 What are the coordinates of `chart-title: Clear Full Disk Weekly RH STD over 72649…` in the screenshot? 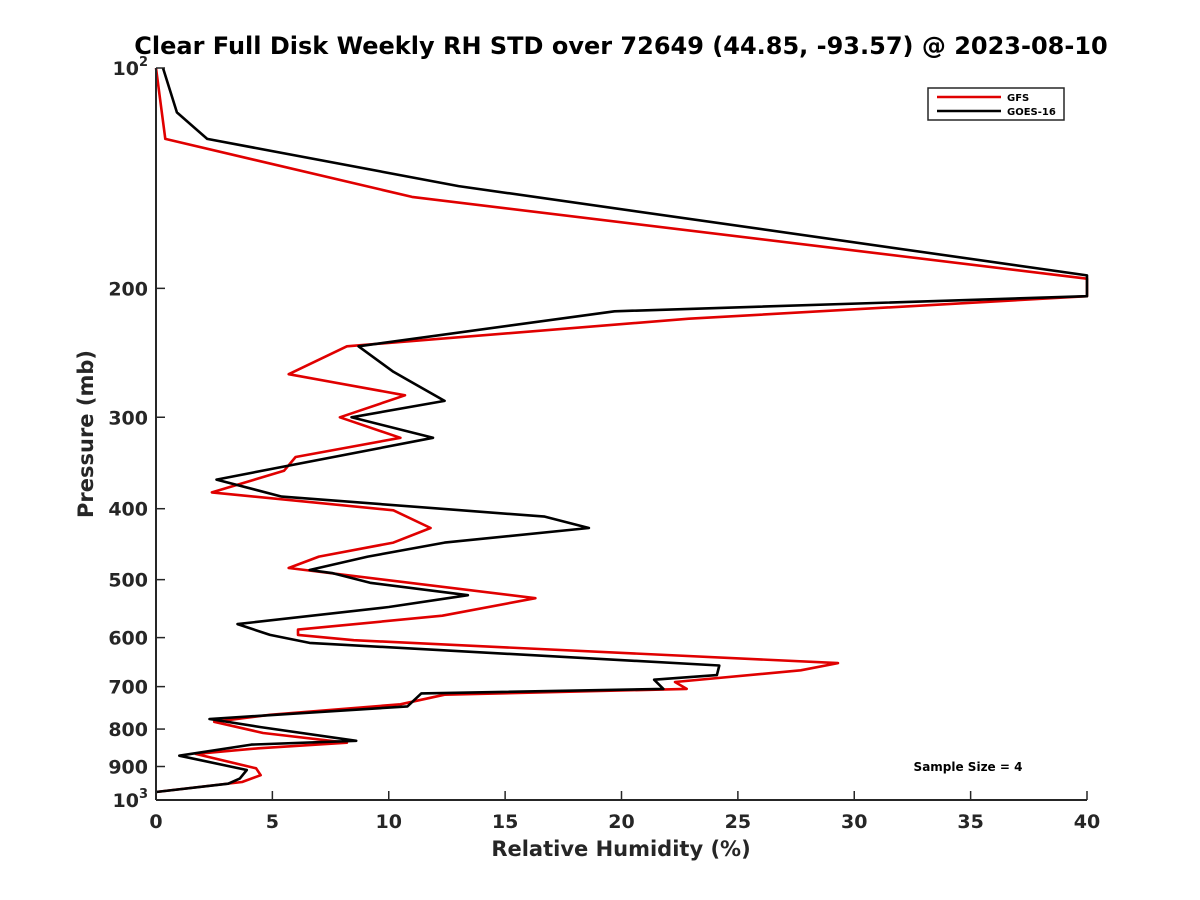 It's located at (620, 46).